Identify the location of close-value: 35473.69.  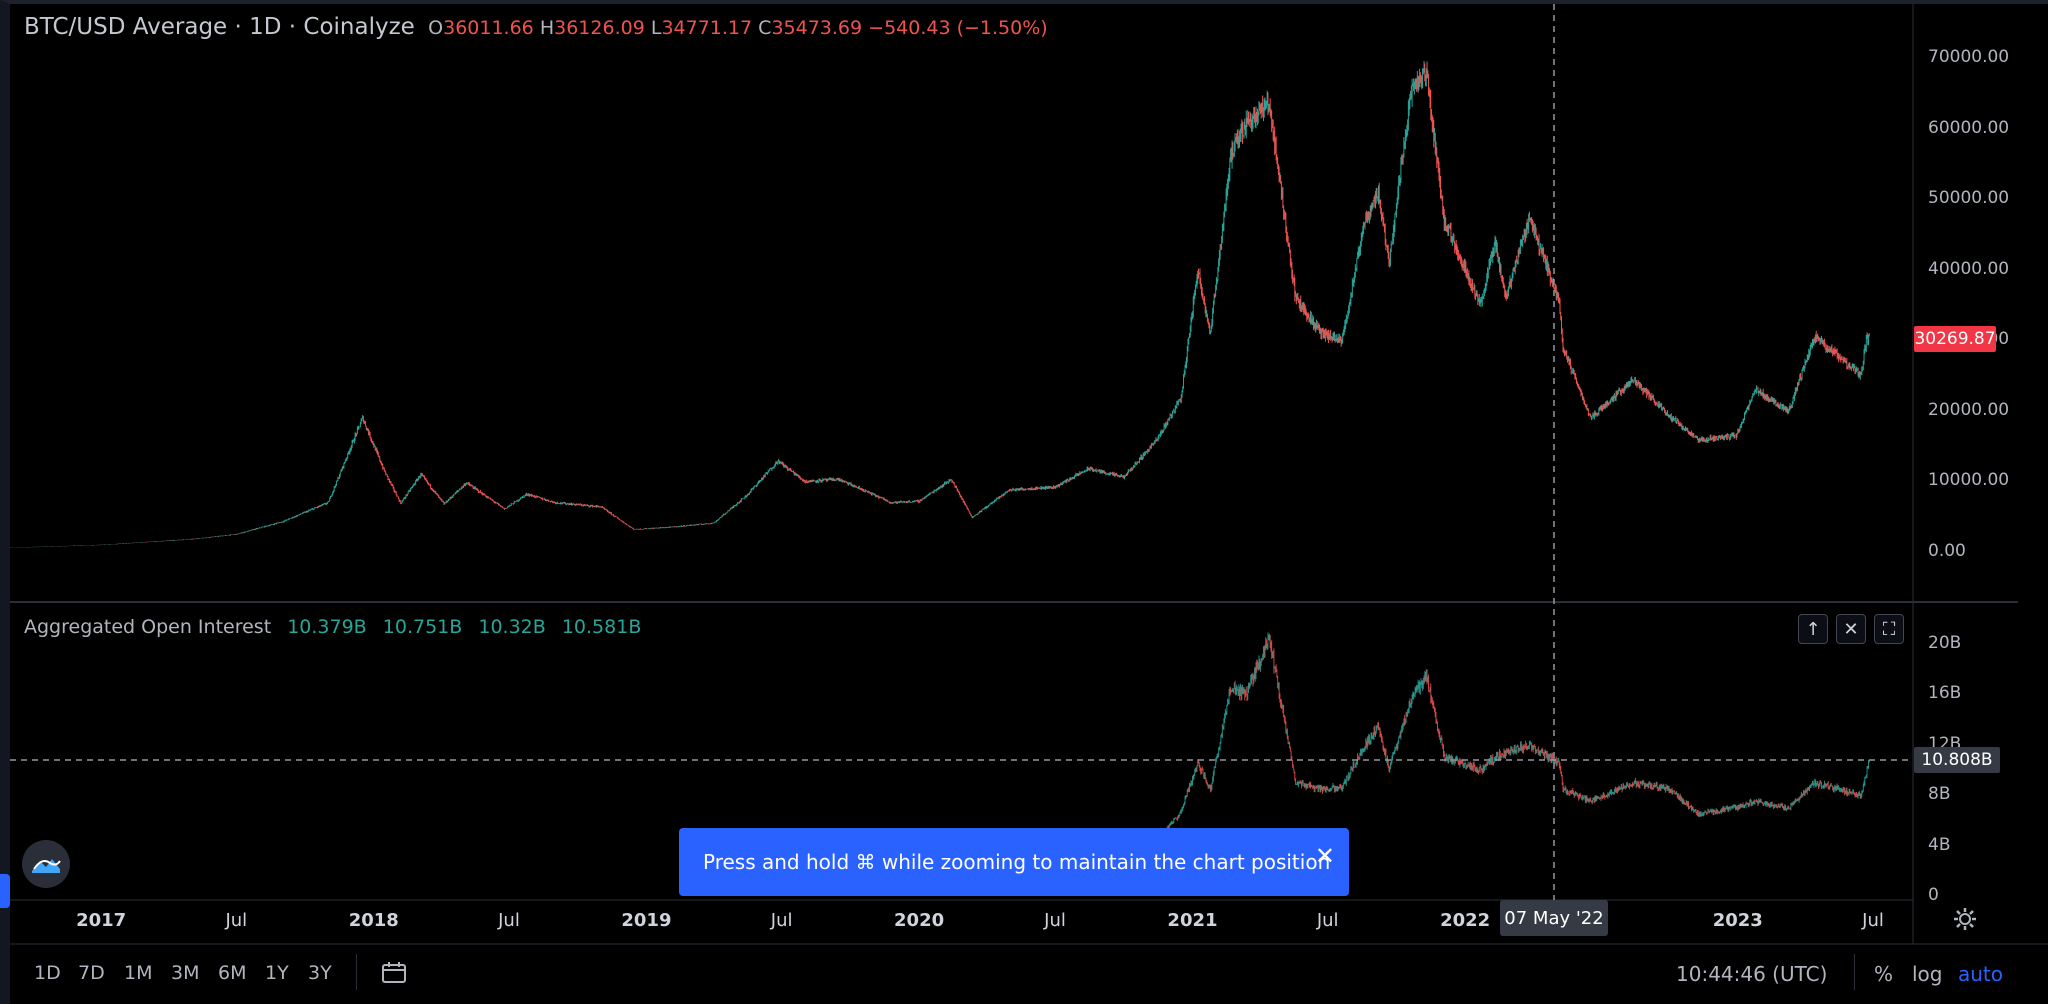
(817, 28).